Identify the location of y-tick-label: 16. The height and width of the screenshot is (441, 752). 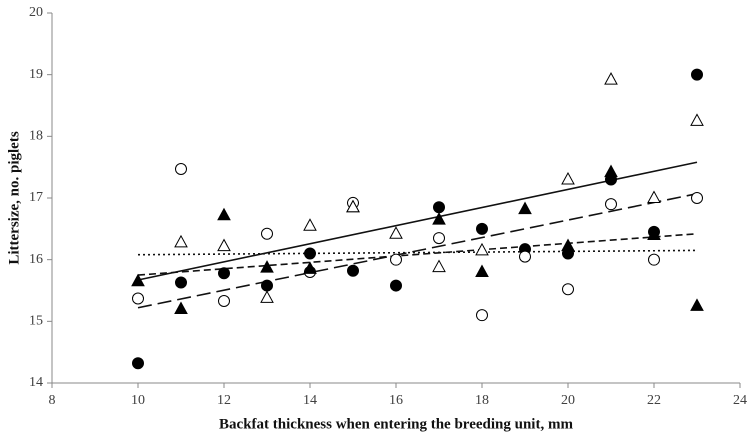
(36, 259).